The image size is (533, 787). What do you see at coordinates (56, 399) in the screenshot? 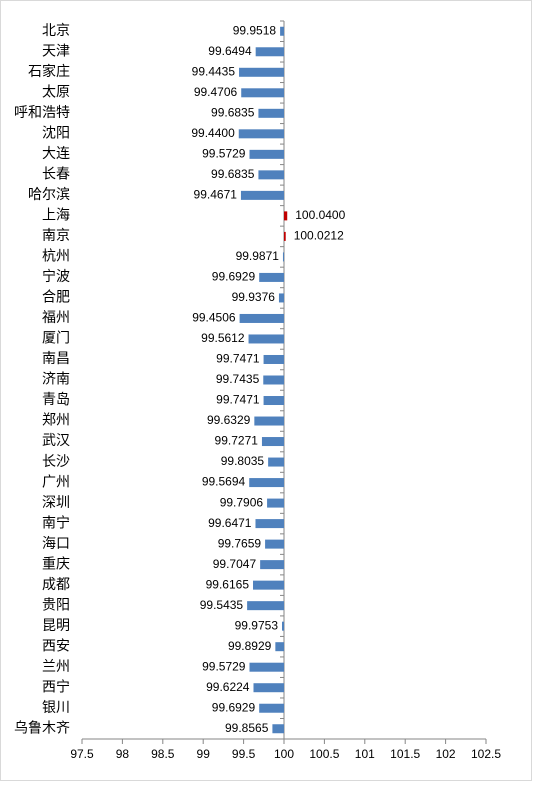
I see `y-tick-label: 青岛` at bounding box center [56, 399].